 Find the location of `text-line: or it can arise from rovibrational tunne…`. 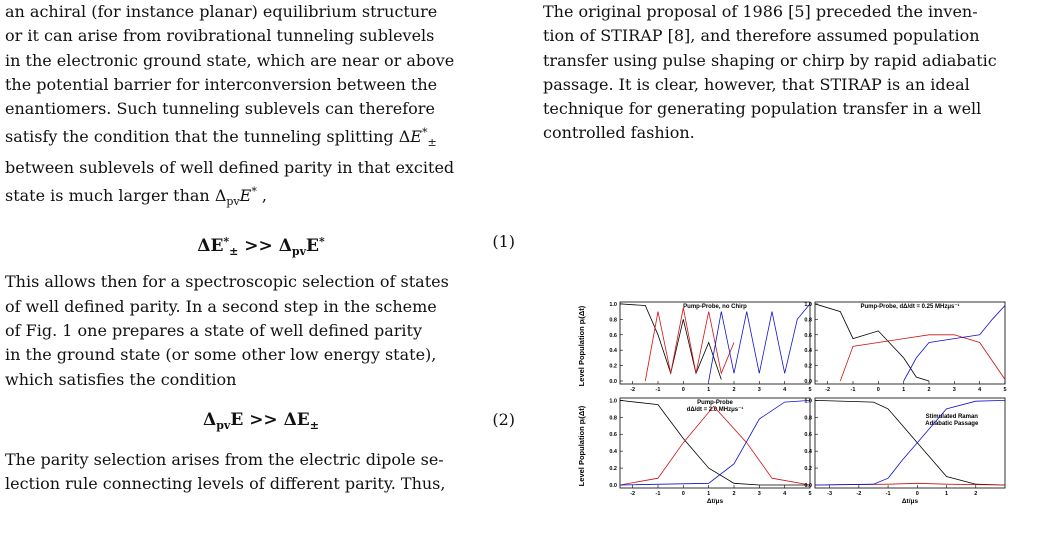

text-line: or it can arise from rovibrational tunne… is located at coordinates (220, 36).